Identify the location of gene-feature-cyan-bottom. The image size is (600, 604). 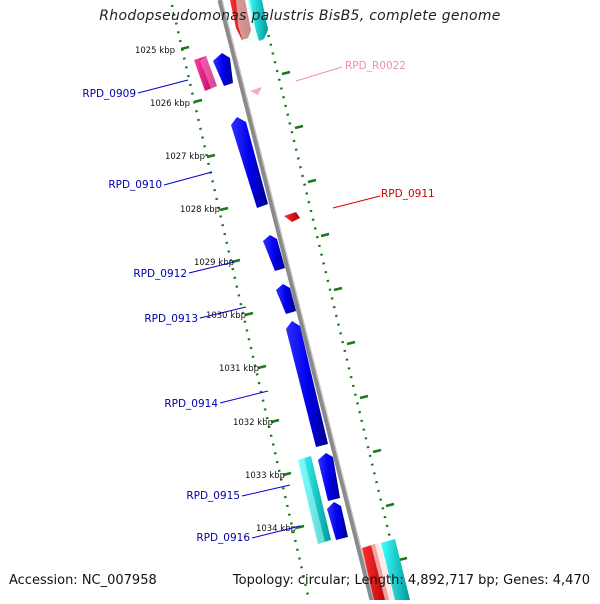
(395, 569).